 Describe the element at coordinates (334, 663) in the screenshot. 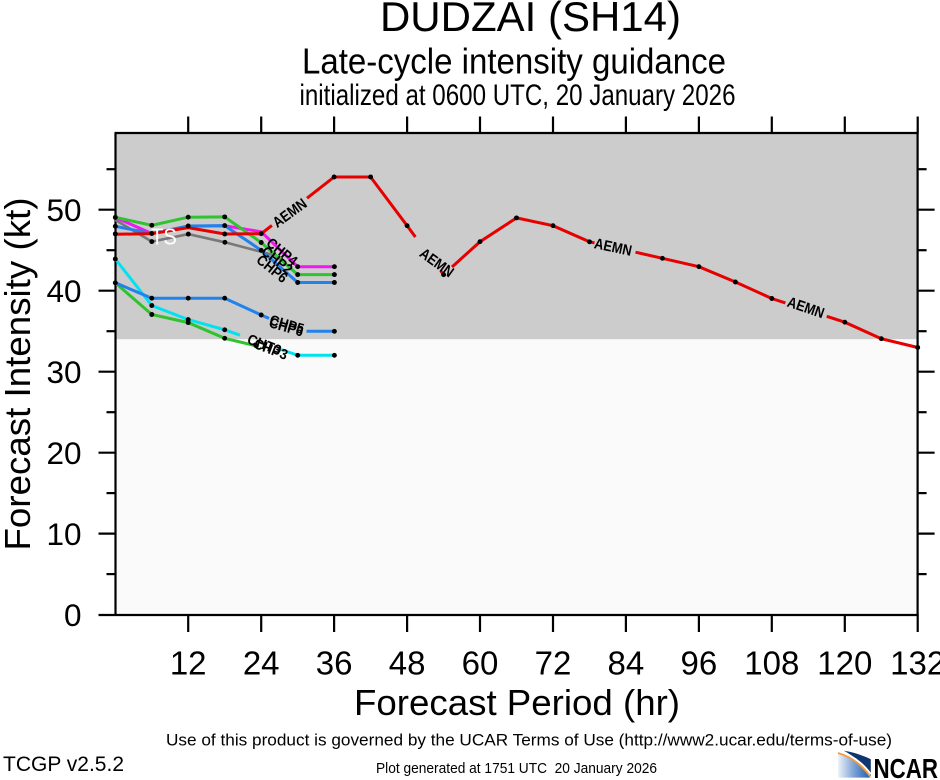

I see `svg-text: 36` at that location.